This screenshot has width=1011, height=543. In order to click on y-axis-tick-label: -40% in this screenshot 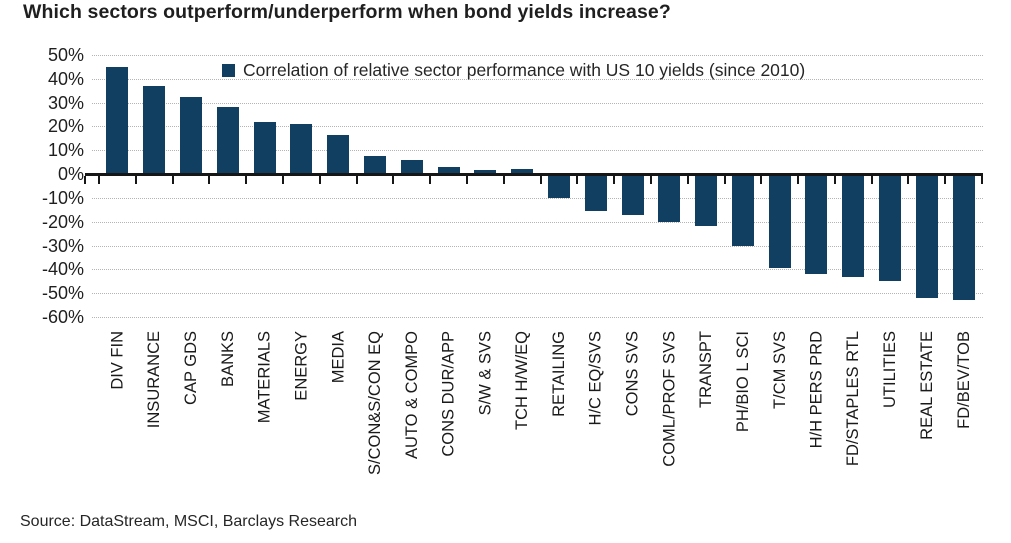, I will do `click(62, 269)`.